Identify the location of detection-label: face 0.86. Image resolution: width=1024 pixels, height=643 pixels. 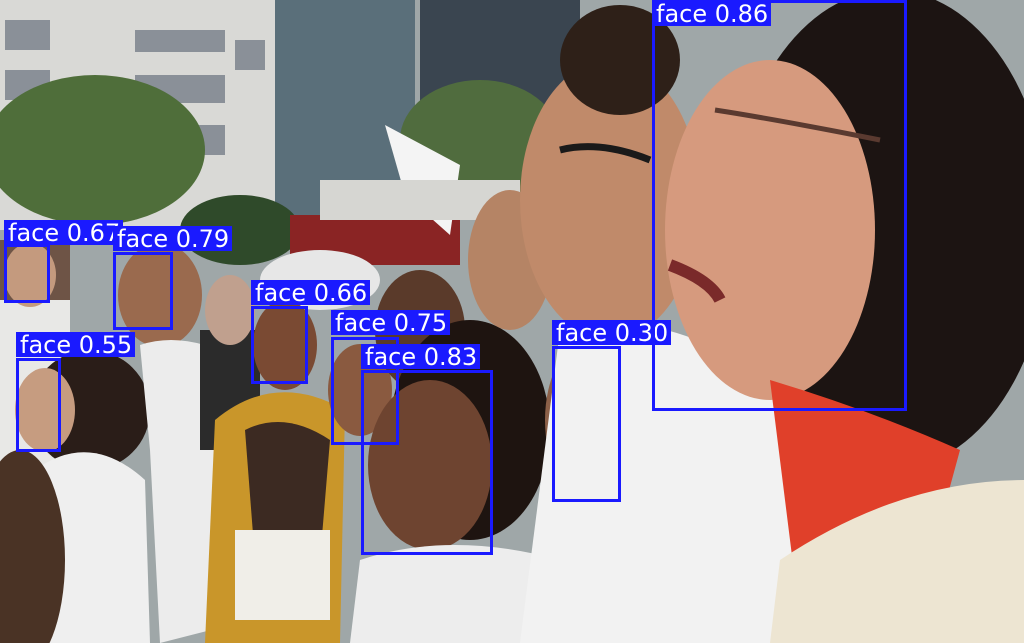
(712, 13).